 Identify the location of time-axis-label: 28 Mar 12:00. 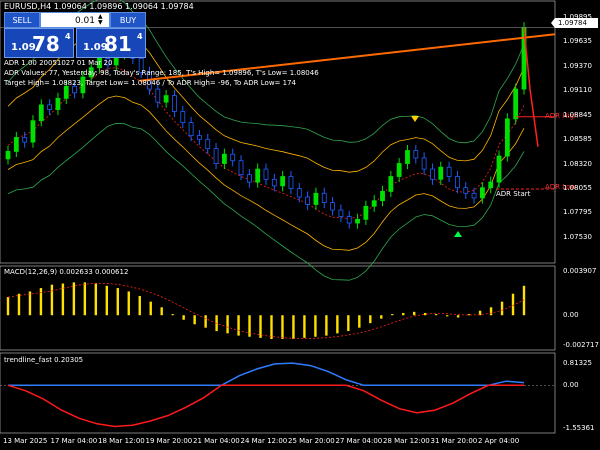
(406, 441).